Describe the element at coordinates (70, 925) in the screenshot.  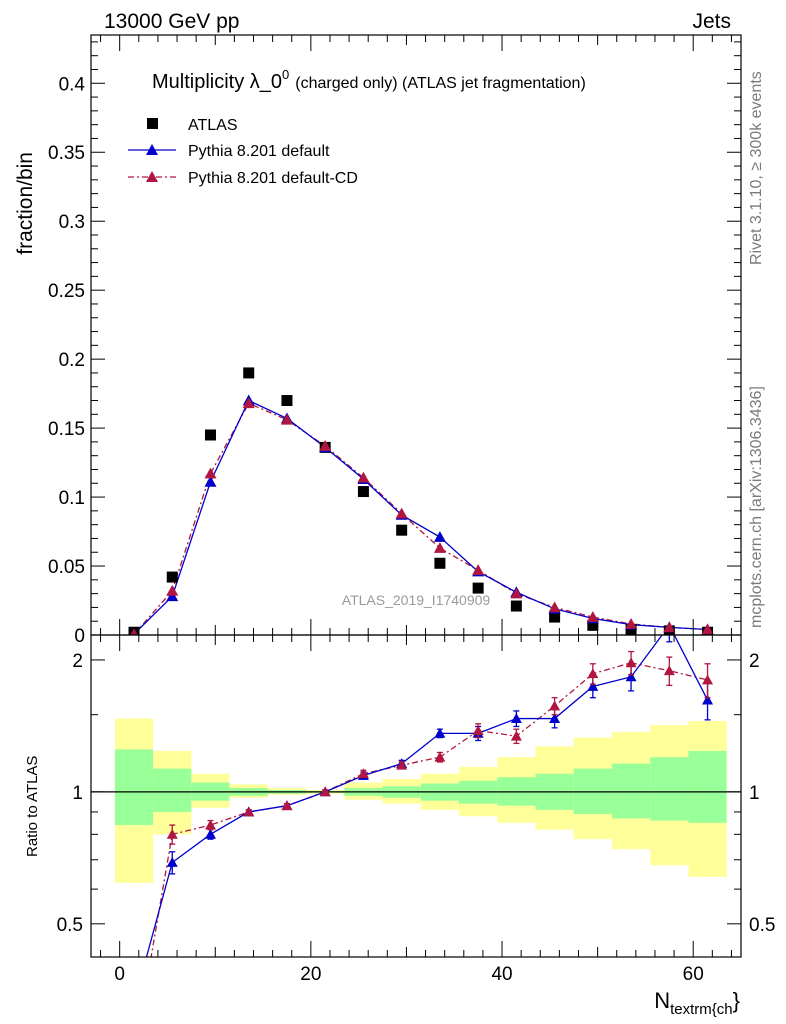
I see `ratio-y-tick-label: 0.5` at that location.